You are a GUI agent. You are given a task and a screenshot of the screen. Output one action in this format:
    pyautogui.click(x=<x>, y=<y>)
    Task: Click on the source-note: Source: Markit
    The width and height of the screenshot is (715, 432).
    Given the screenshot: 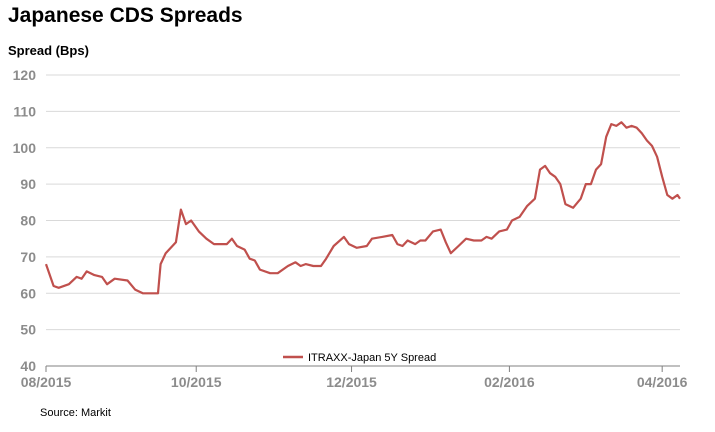 What is the action you would take?
    pyautogui.click(x=75, y=413)
    